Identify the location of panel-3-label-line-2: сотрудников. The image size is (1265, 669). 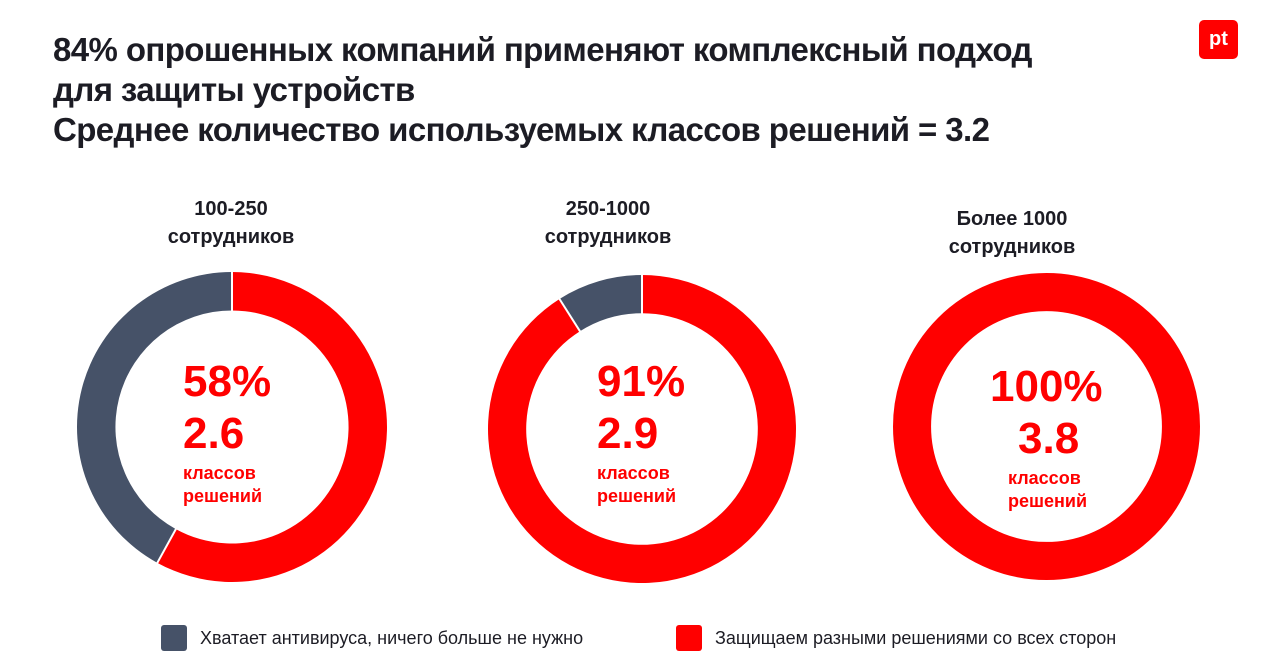
(1012, 247).